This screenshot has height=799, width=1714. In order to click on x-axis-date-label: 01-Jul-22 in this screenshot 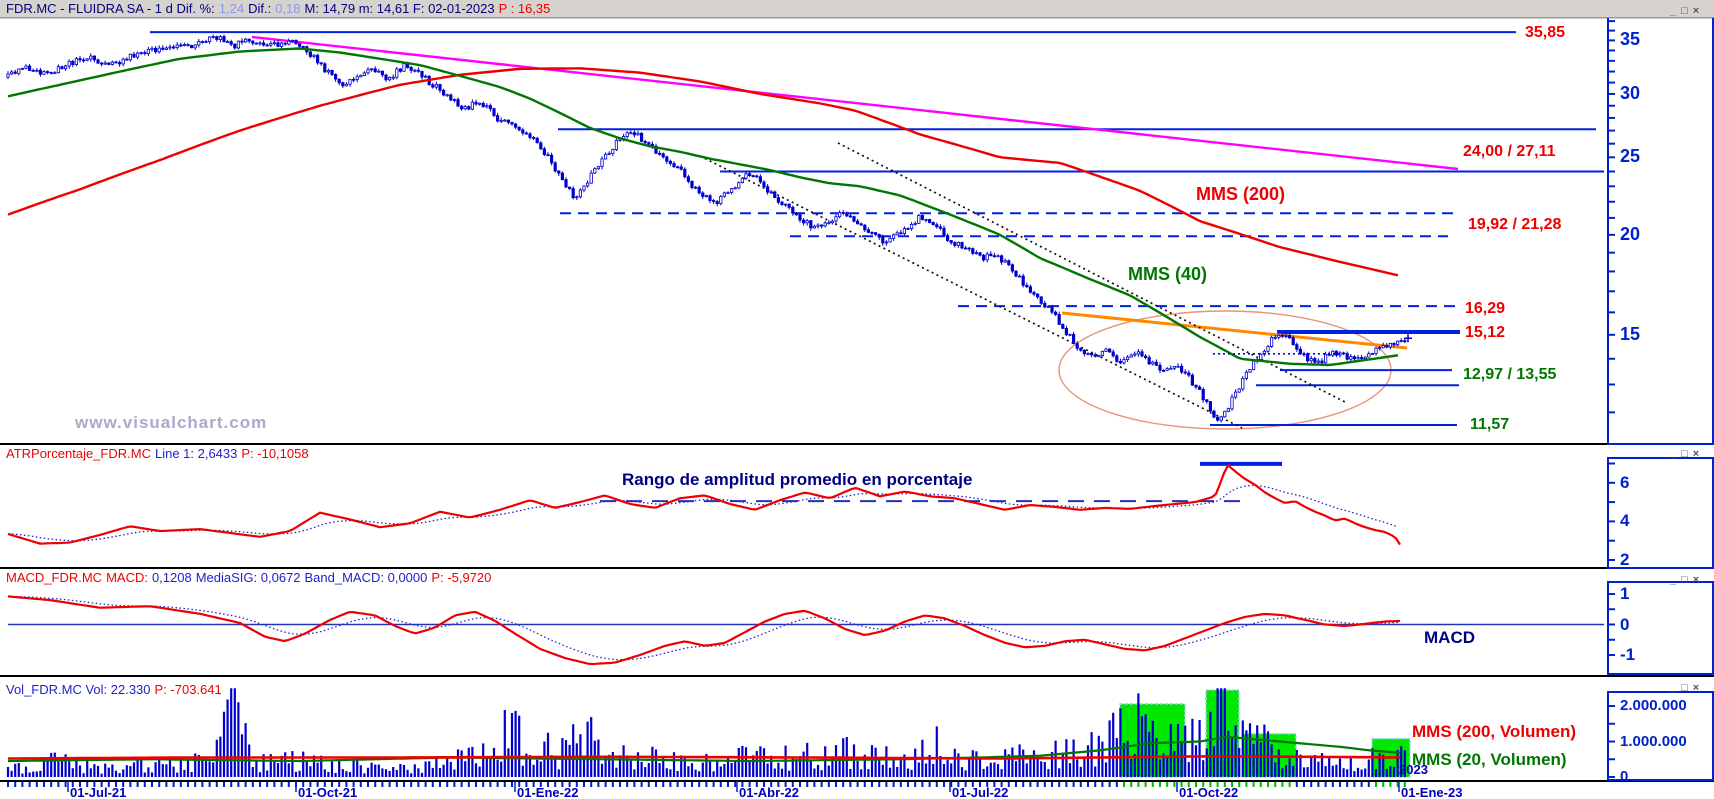, I will do `click(980, 792)`.